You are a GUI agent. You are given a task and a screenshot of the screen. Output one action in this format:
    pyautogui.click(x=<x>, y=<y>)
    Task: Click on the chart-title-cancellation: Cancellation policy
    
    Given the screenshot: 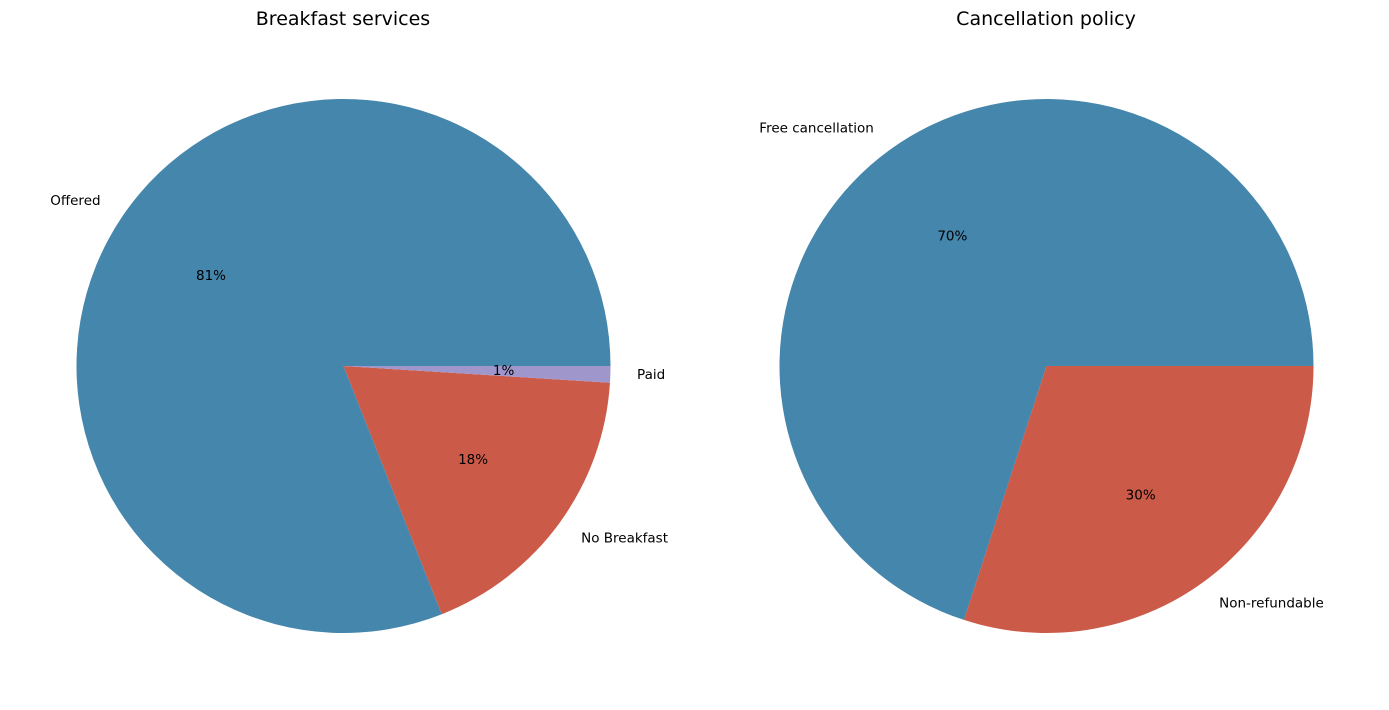 What is the action you would take?
    pyautogui.click(x=1046, y=19)
    